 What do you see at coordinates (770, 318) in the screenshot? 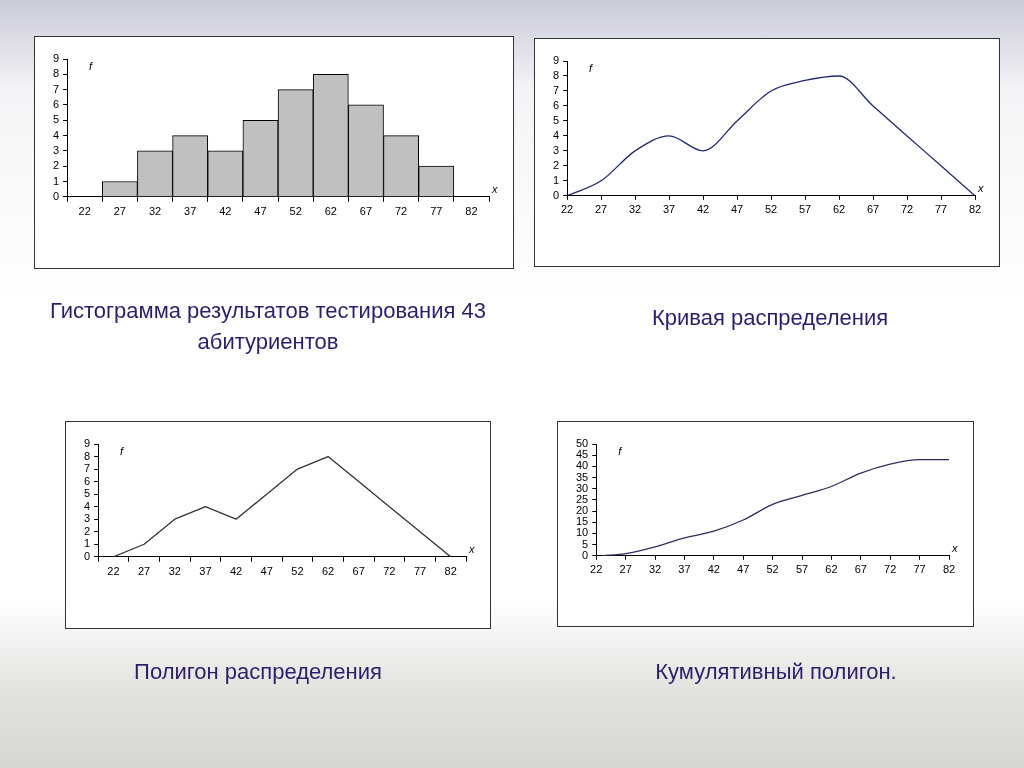
I see `text: Кривая распределения` at bounding box center [770, 318].